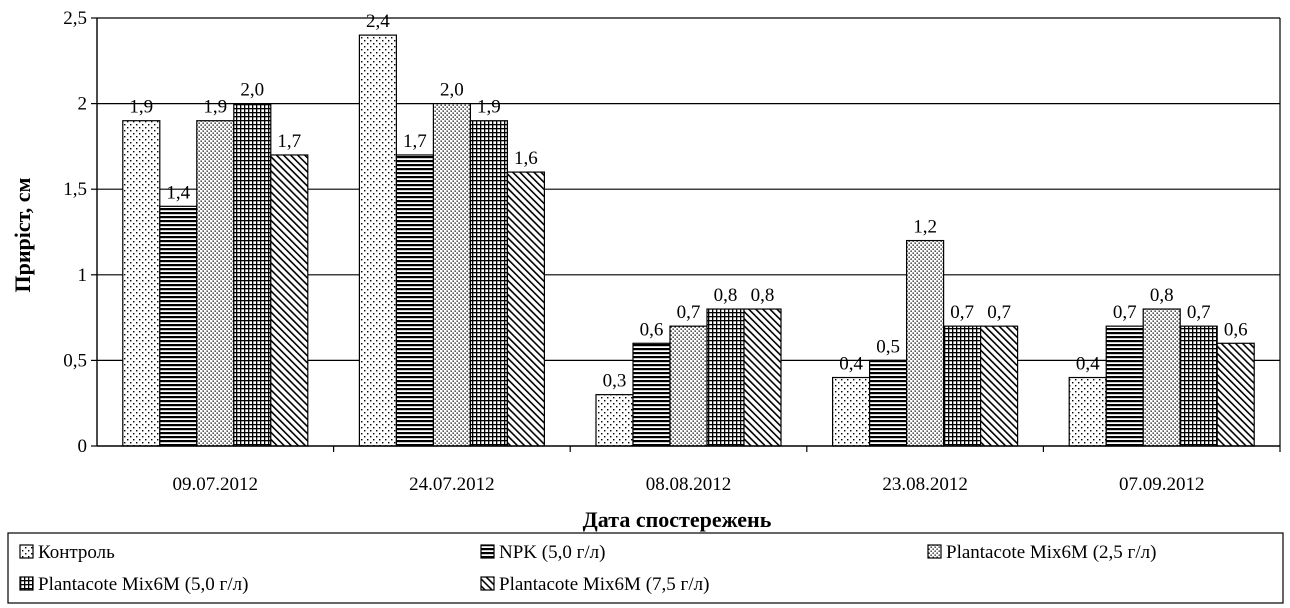 This screenshot has height=608, width=1290. What do you see at coordinates (925, 227) in the screenshot?
I see `data-label: 1,2` at bounding box center [925, 227].